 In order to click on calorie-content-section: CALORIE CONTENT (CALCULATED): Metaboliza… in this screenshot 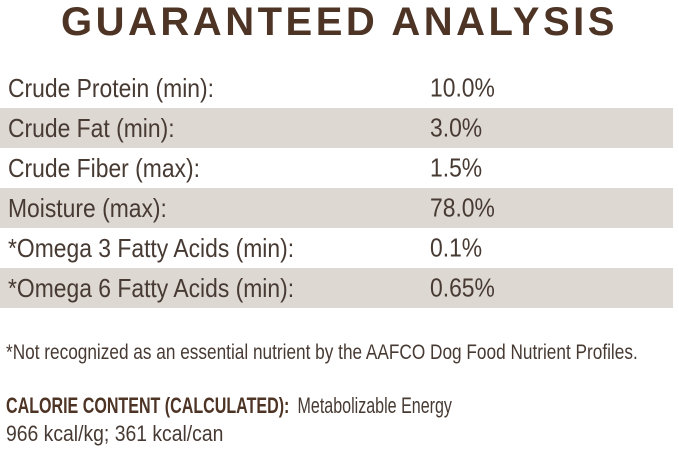, I will do `click(339, 420)`.